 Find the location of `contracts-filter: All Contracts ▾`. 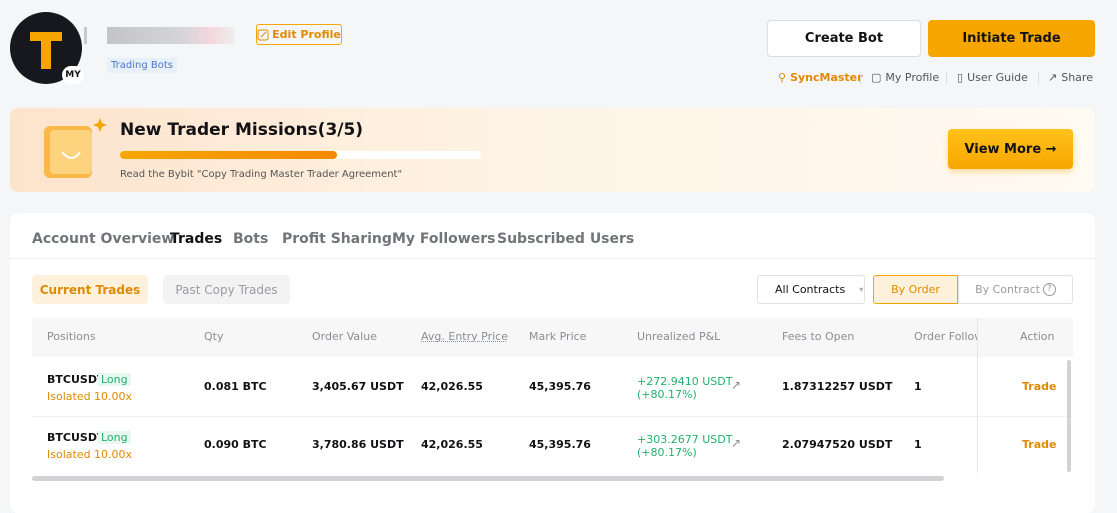

contracts-filter: All Contracts ▾ is located at coordinates (811, 289).